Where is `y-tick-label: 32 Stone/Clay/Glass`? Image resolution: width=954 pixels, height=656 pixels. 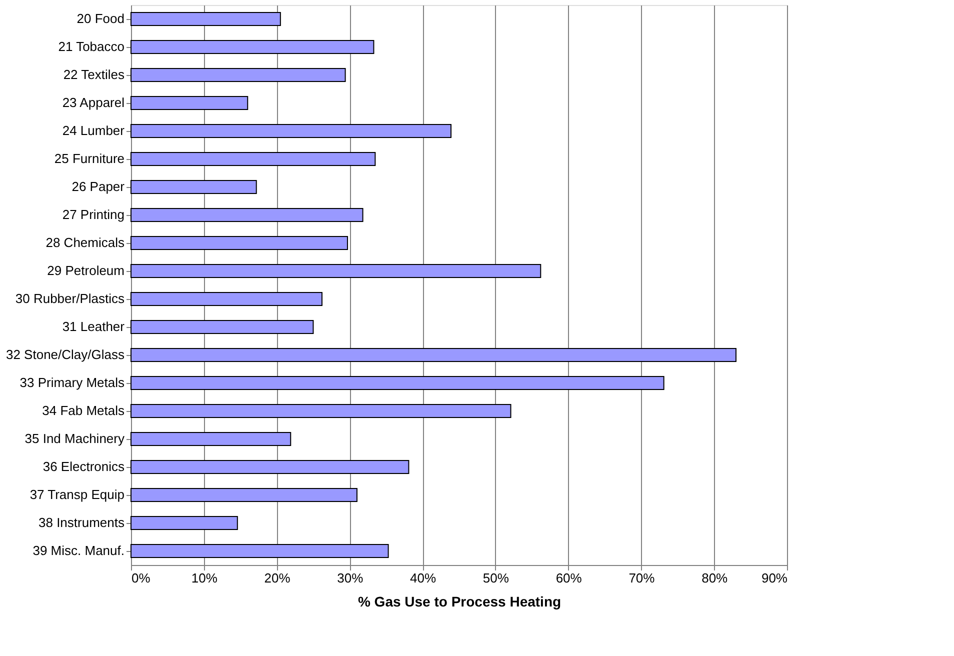 y-tick-label: 32 Stone/Clay/Glass is located at coordinates (65, 354).